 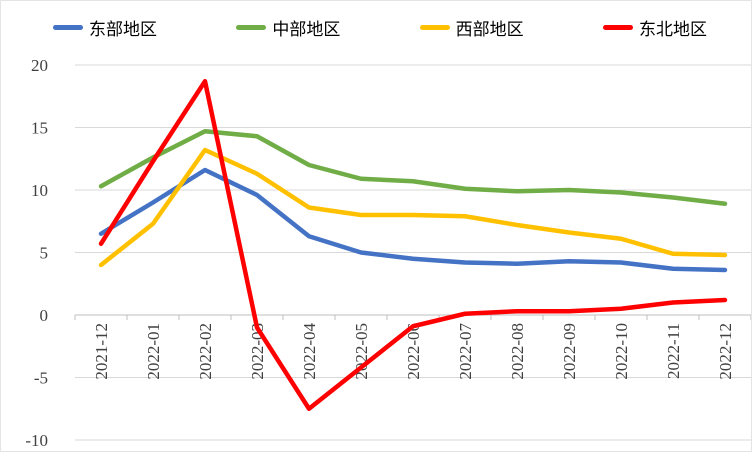 What do you see at coordinates (39, 128) in the screenshot?
I see `y-axis-label: 15` at bounding box center [39, 128].